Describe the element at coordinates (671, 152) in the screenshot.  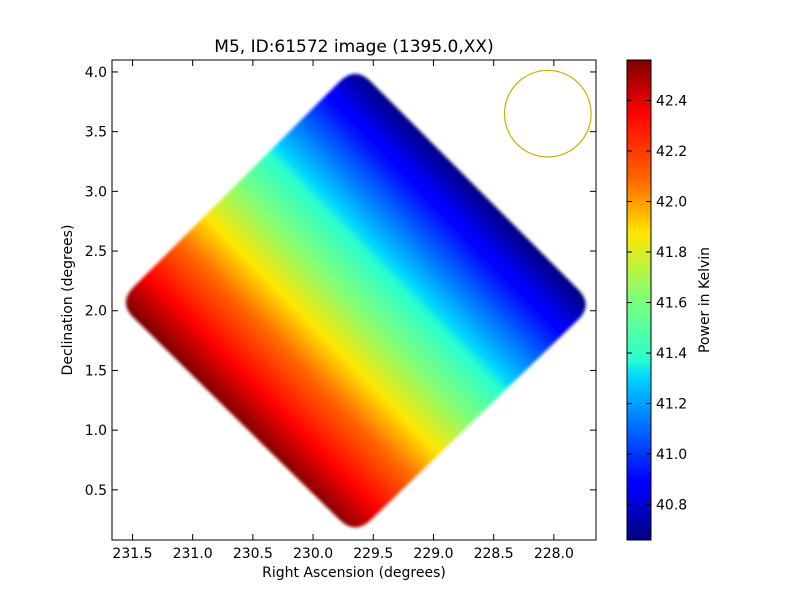
I see `colorbar-tick-label: 42.2` at that location.